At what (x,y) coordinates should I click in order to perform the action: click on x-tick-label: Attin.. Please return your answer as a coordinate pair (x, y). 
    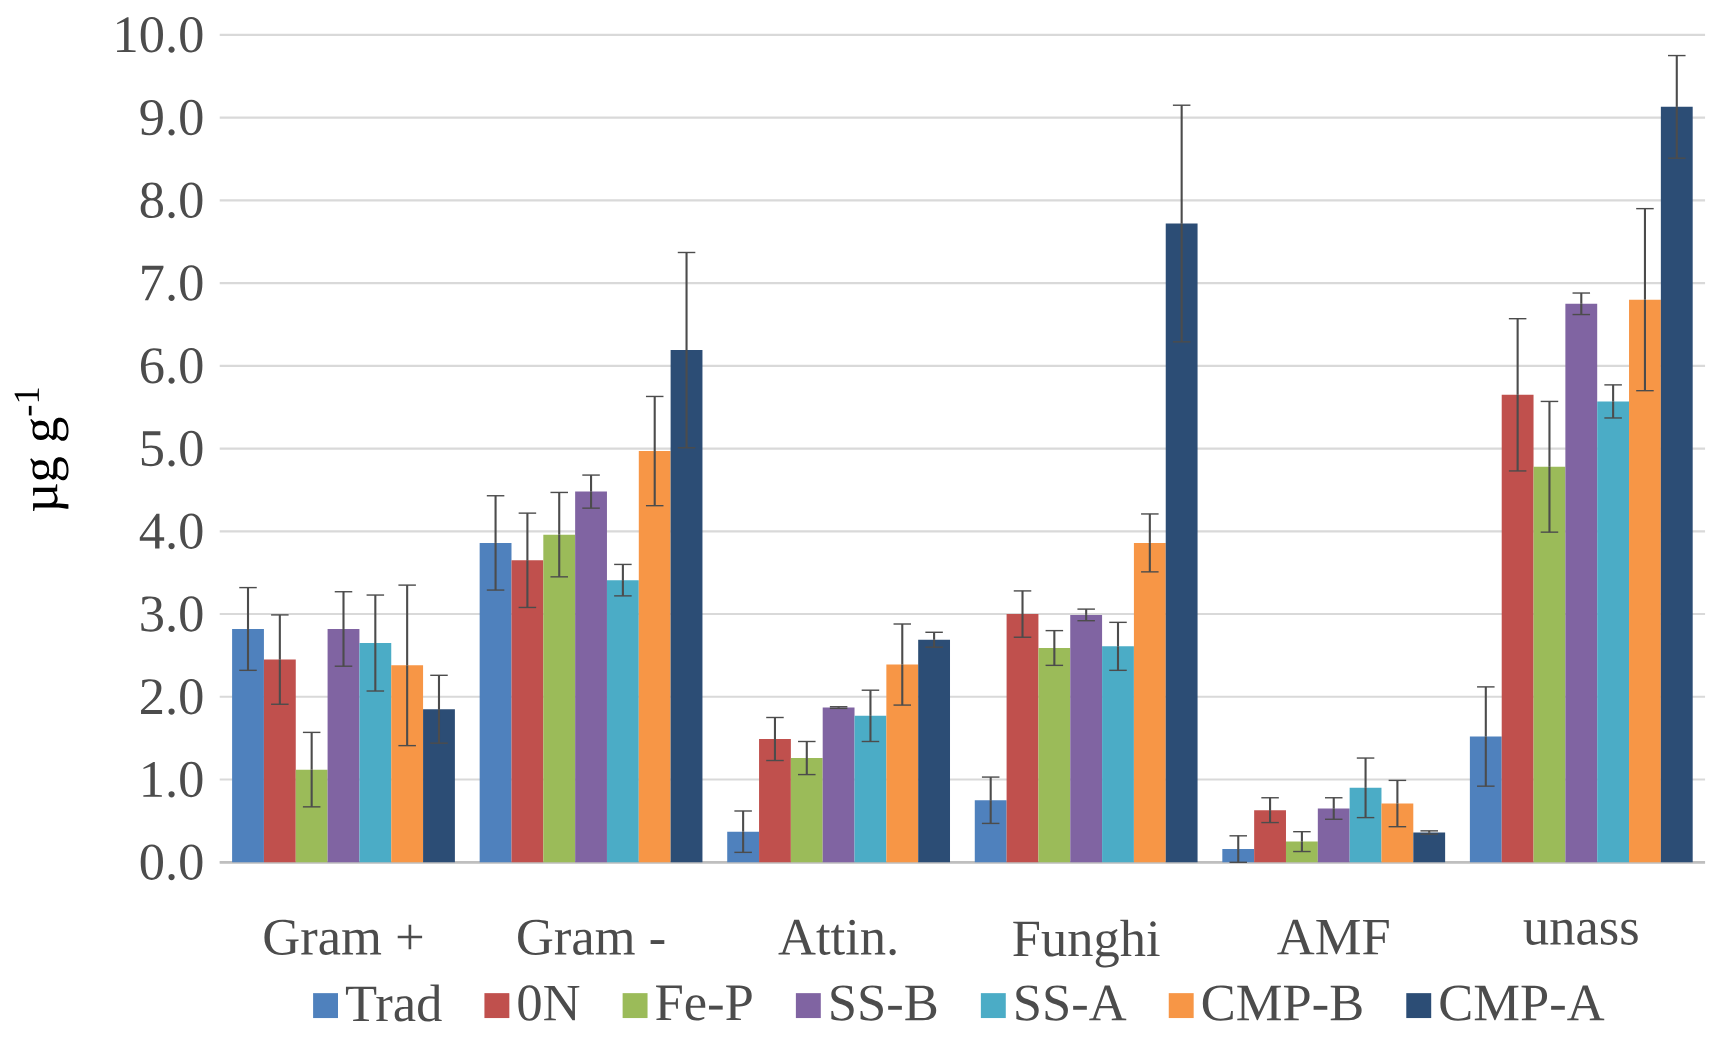
    Looking at the image, I should click on (837, 937).